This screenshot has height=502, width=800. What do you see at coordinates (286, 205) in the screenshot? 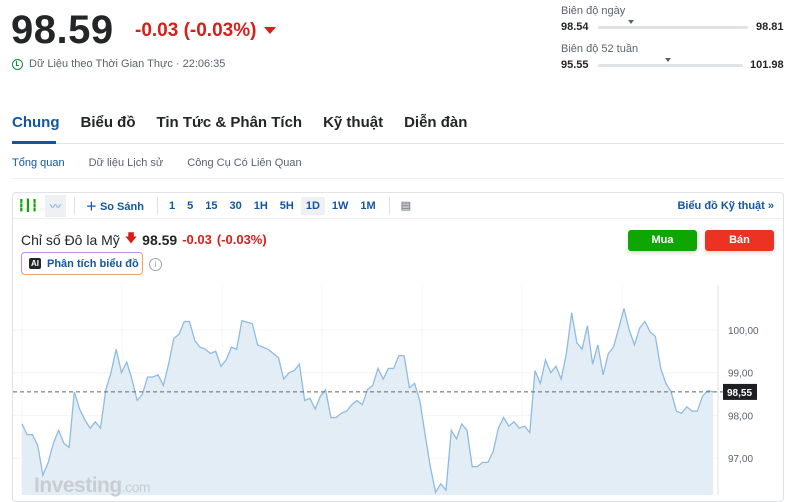
I see `interval-5h: 5H` at bounding box center [286, 205].